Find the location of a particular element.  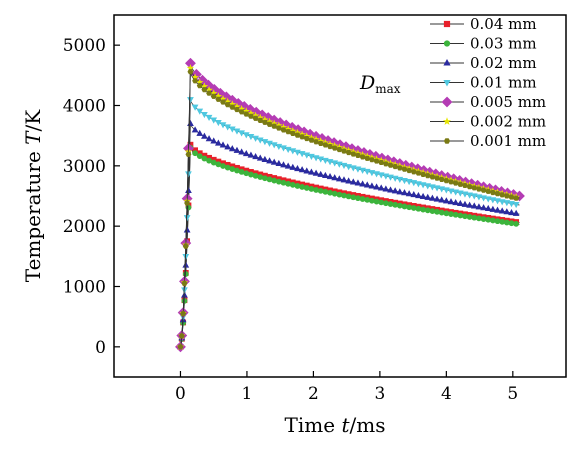

y-tick-label-4: 4000 is located at coordinates (84, 107).